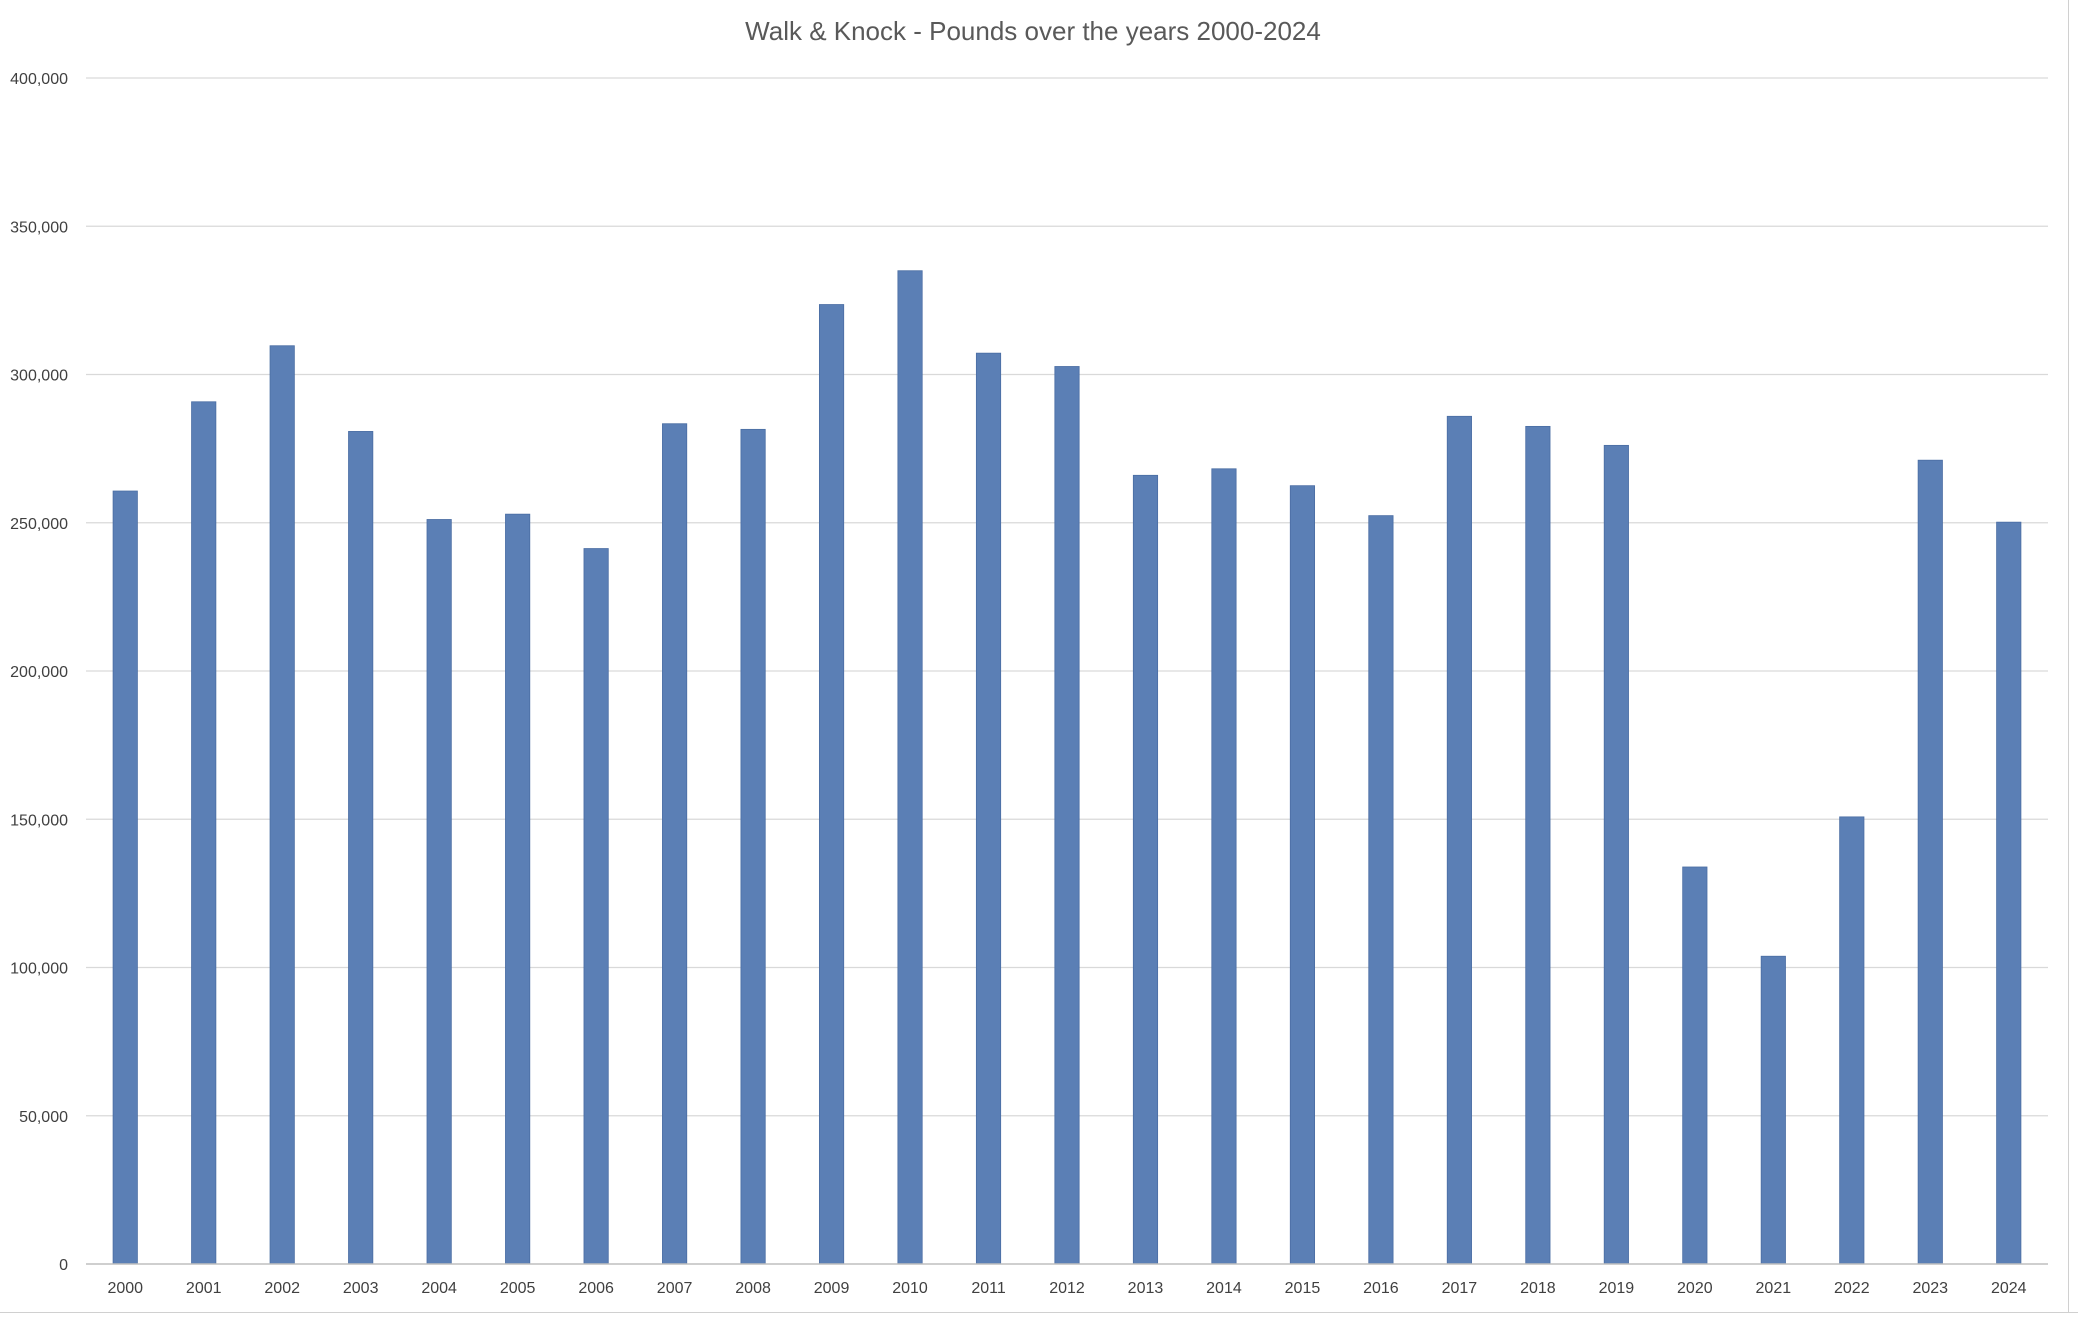 The width and height of the screenshot is (2078, 1322). I want to click on x-tick-label: 2015, so click(1303, 1288).